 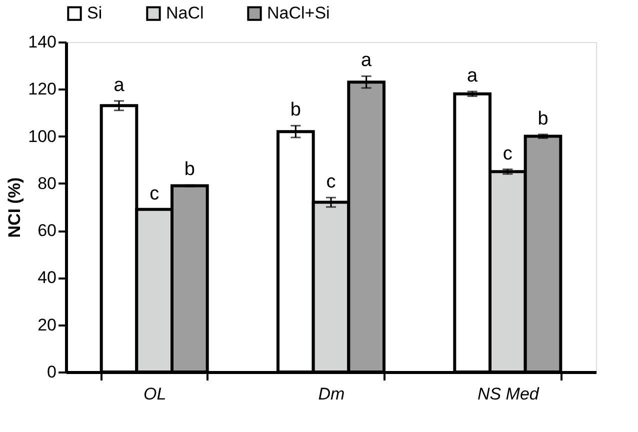 What do you see at coordinates (508, 394) in the screenshot?
I see `x-tick-label: NS Med` at bounding box center [508, 394].